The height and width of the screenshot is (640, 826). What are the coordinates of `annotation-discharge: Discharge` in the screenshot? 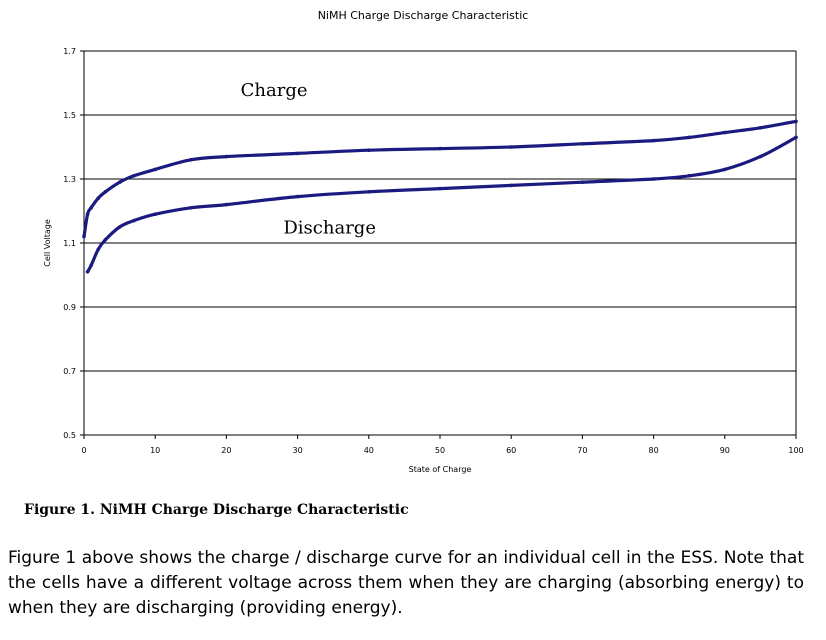 It's located at (329, 227).